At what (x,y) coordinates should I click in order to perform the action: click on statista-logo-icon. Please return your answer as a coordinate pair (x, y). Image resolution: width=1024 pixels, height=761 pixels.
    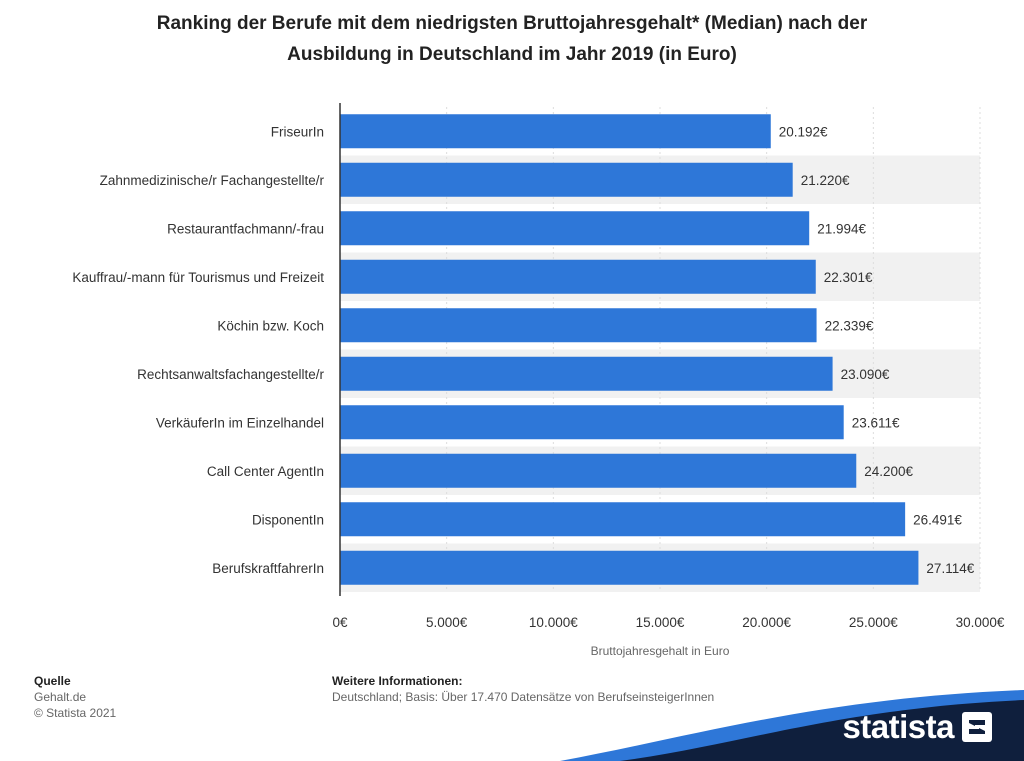
    Looking at the image, I should click on (977, 727).